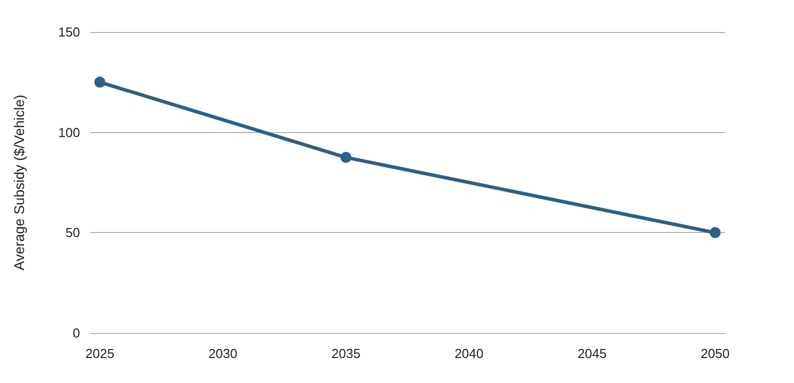 The width and height of the screenshot is (794, 383). What do you see at coordinates (715, 353) in the screenshot?
I see `x-tick-label: 2050` at bounding box center [715, 353].